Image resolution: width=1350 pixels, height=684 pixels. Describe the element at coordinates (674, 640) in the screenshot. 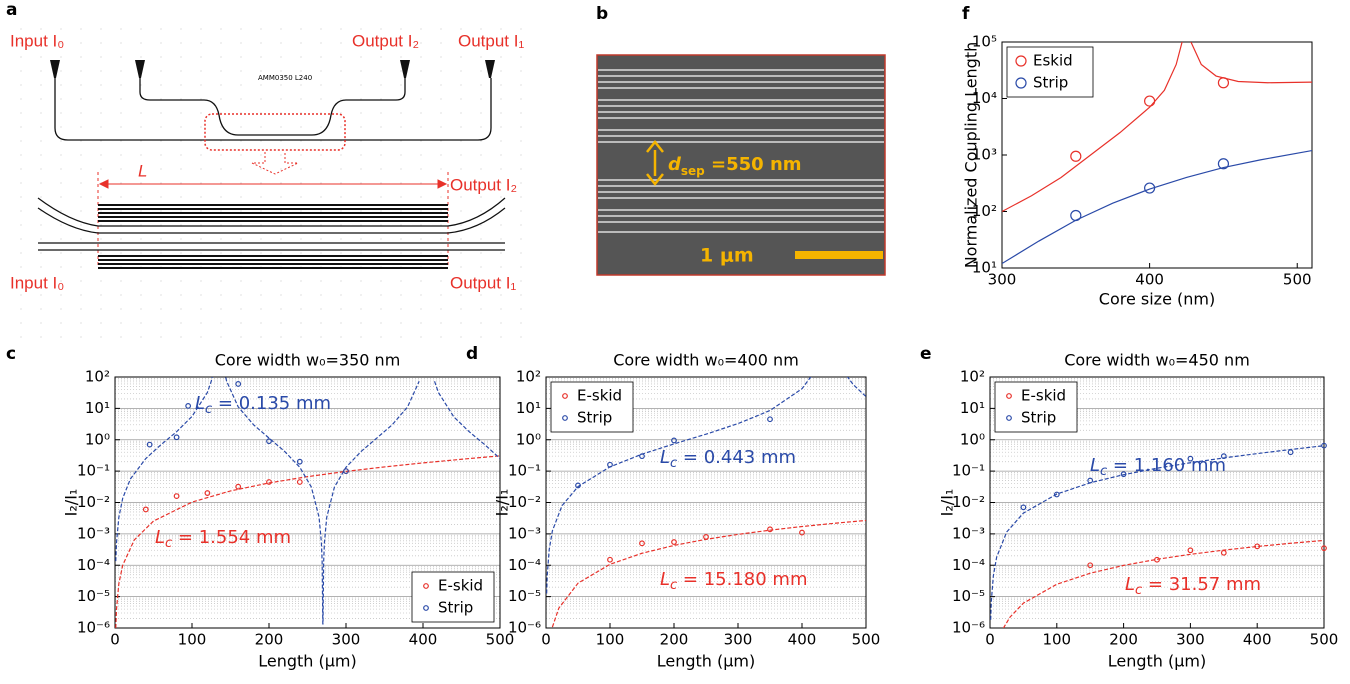

I see `x-tick-label: 200` at that location.